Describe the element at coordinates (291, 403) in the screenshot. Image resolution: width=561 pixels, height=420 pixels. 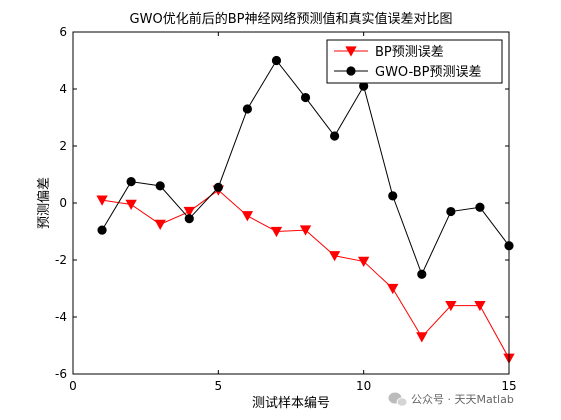
I see `x-axis-label: 测试样本编号` at that location.